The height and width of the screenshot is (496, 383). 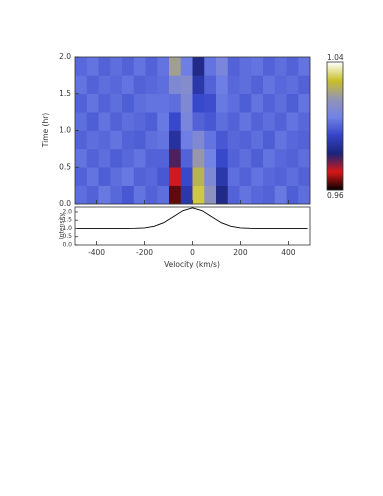 What do you see at coordinates (65, 166) in the screenshot?
I see `y-tick-label: 0.5` at bounding box center [65, 166].